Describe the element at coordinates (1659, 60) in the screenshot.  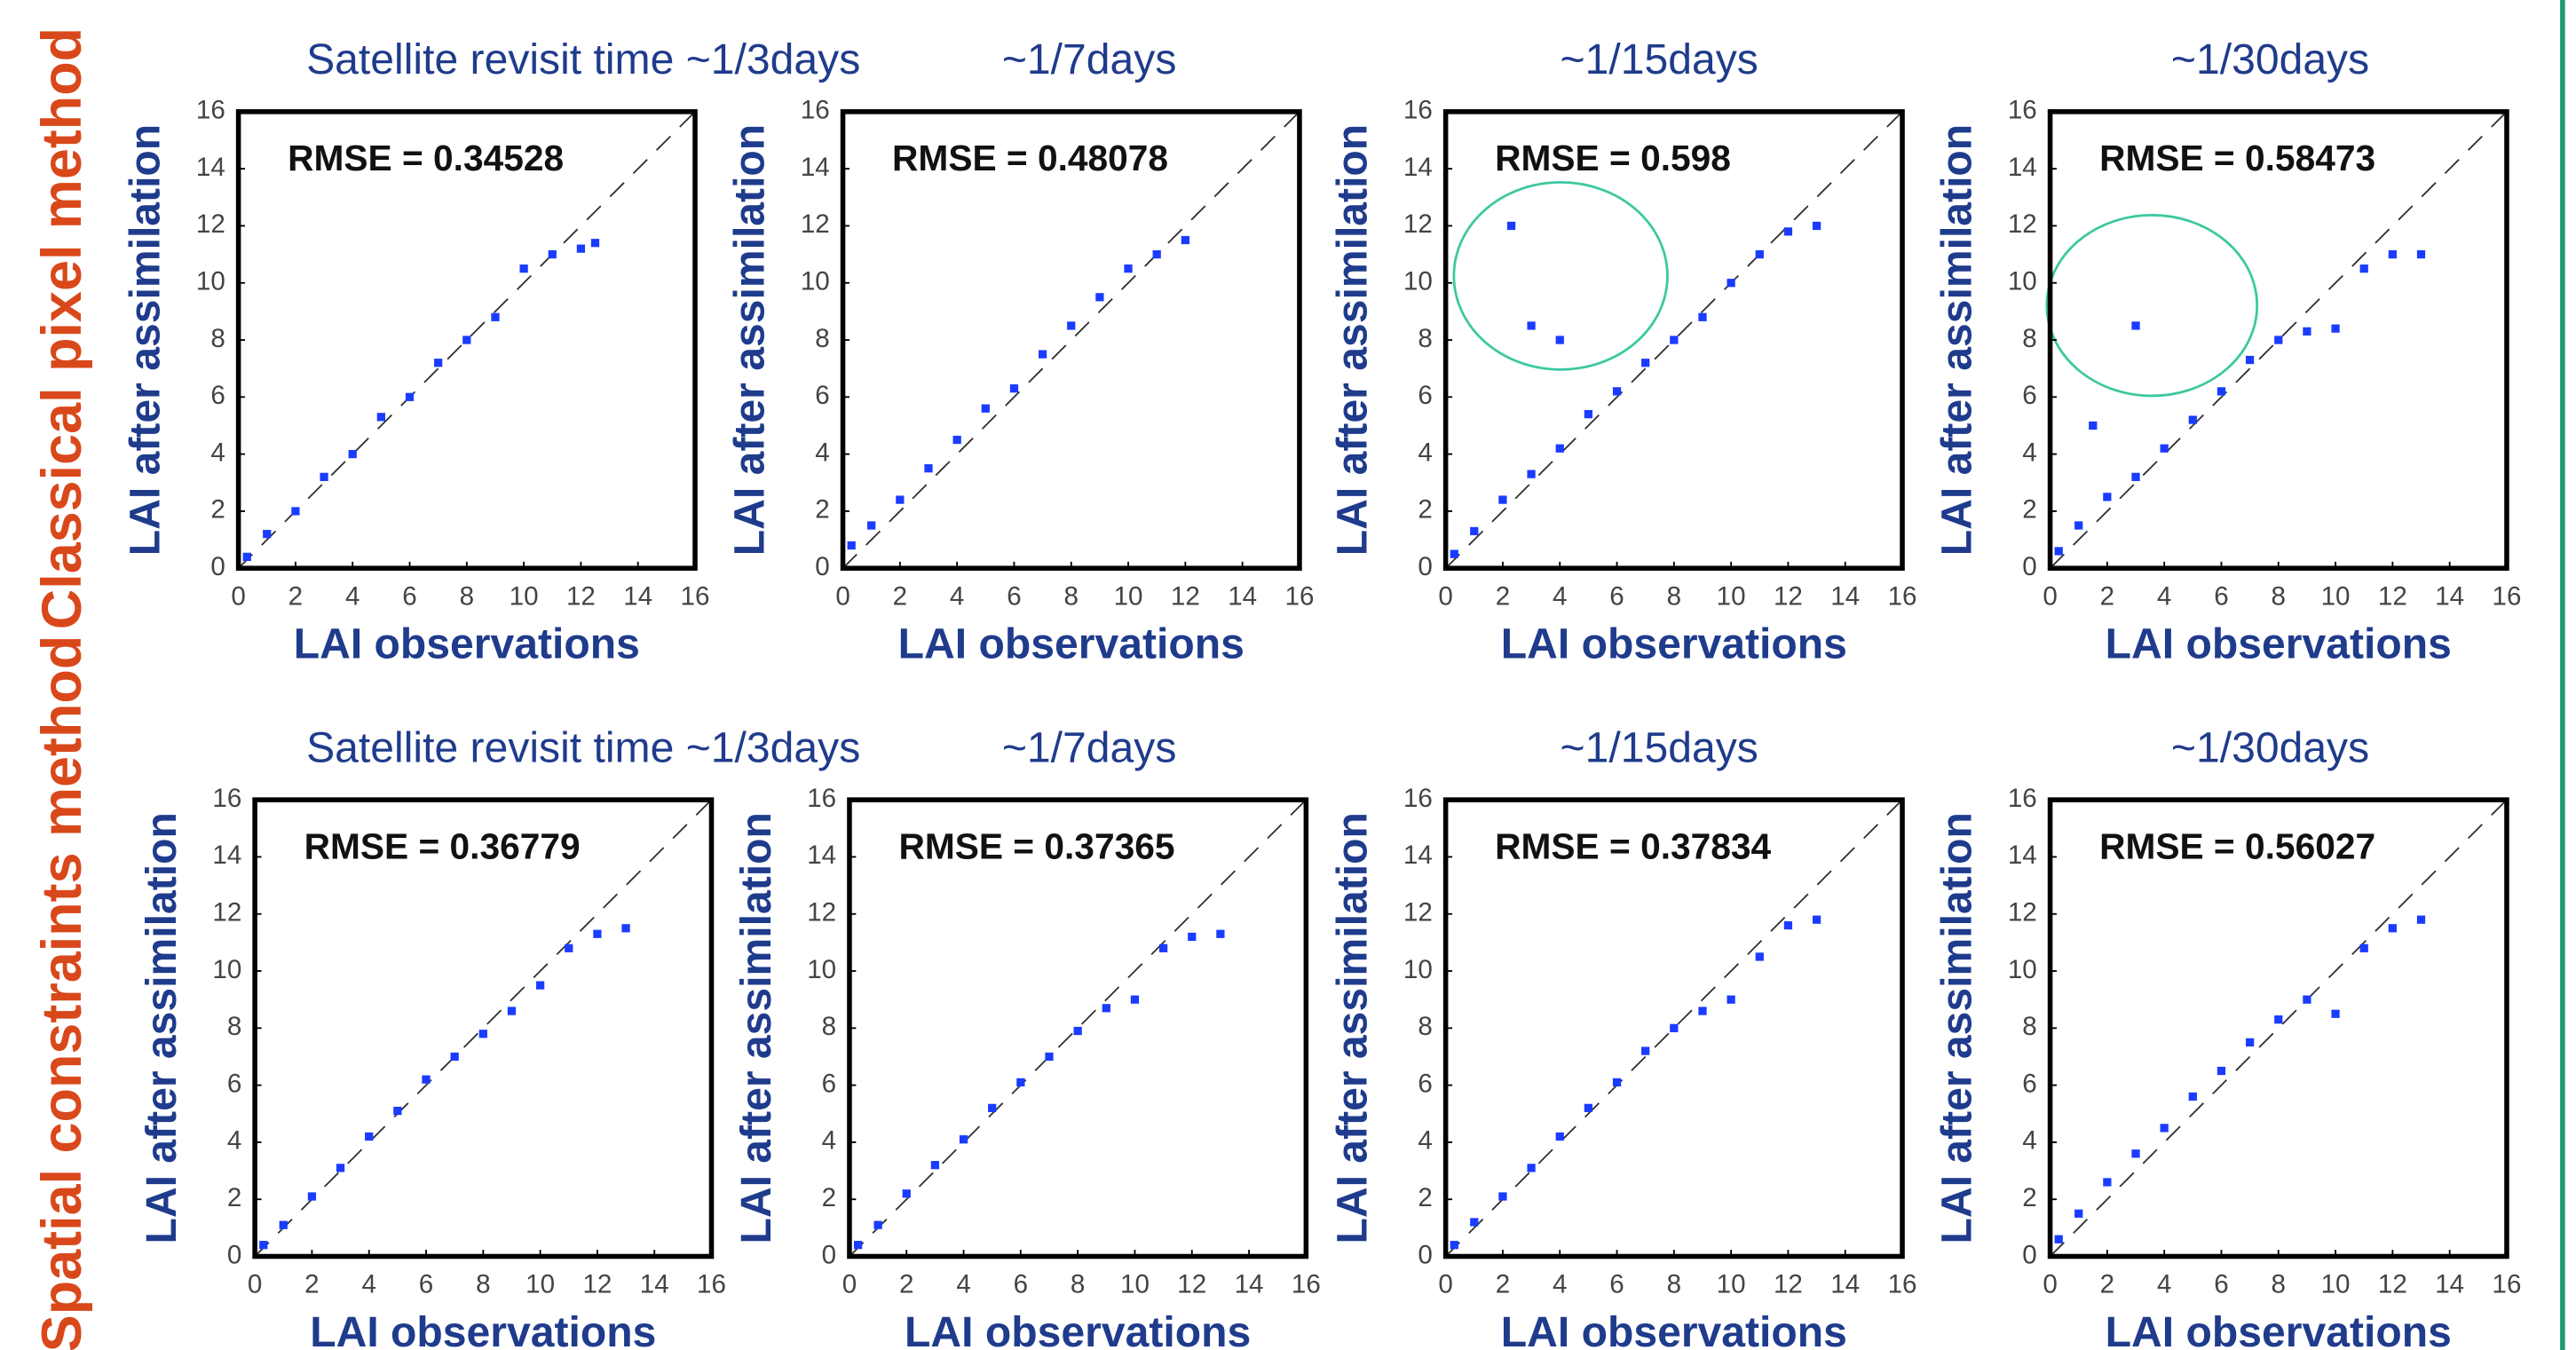
I see `chart-title: ~1/15days` at that location.